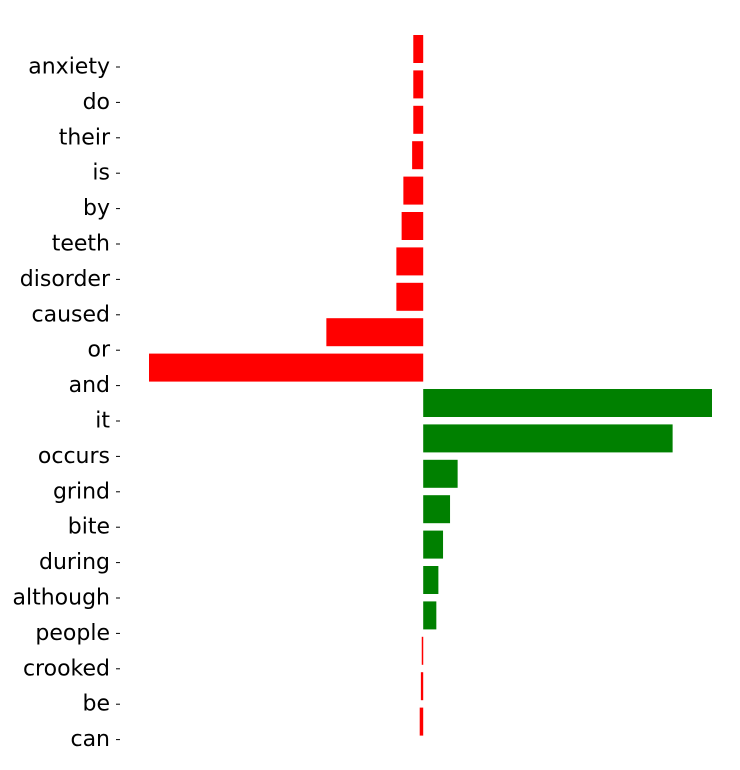  I want to click on bar-be, so click(422, 686).